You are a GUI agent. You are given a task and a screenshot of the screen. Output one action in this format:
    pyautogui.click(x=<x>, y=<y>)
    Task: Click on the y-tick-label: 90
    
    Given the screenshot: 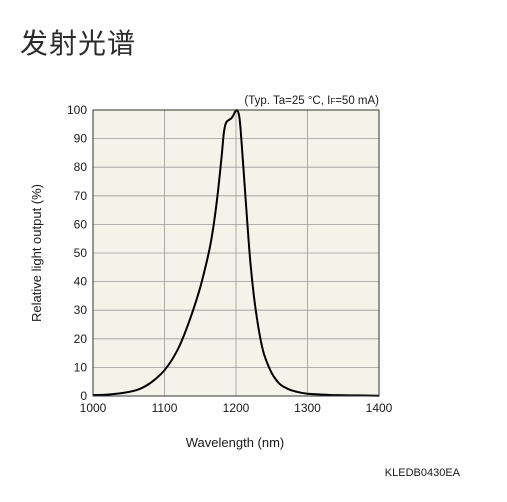 What is the action you would take?
    pyautogui.click(x=81, y=139)
    